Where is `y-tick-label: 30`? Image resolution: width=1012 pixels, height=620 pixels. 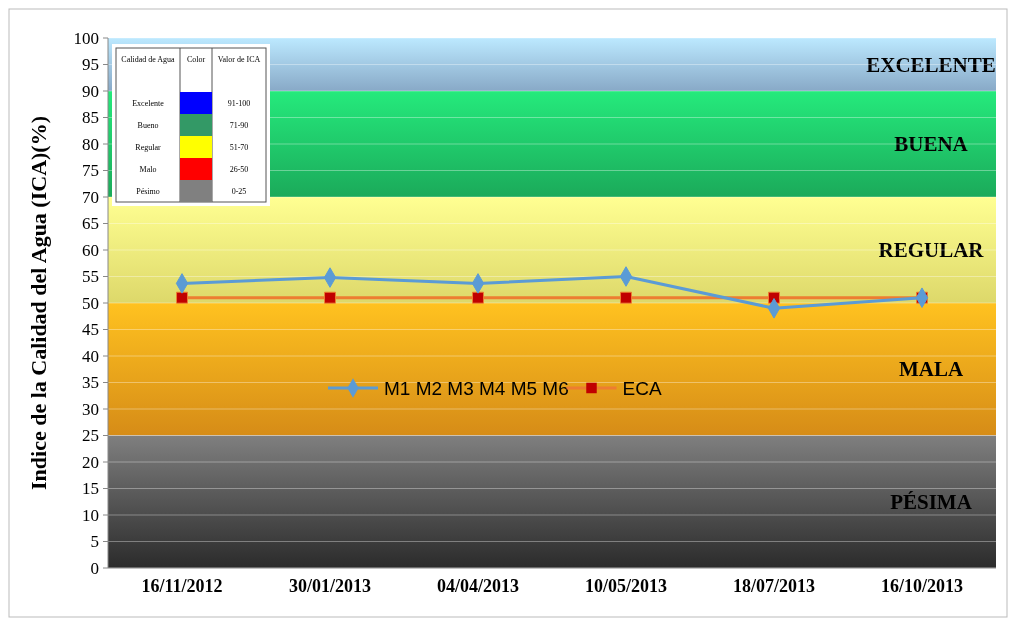
y-tick-label: 30 is located at coordinates (90, 409).